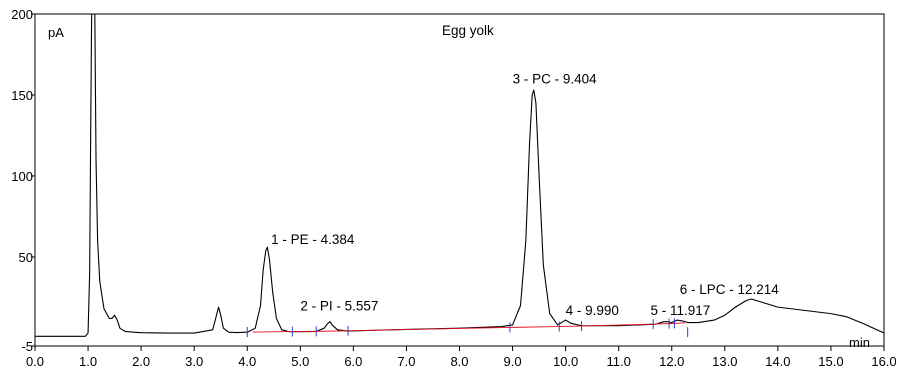  Describe the element at coordinates (830, 361) in the screenshot. I see `x-tick-label: 15.0` at that location.